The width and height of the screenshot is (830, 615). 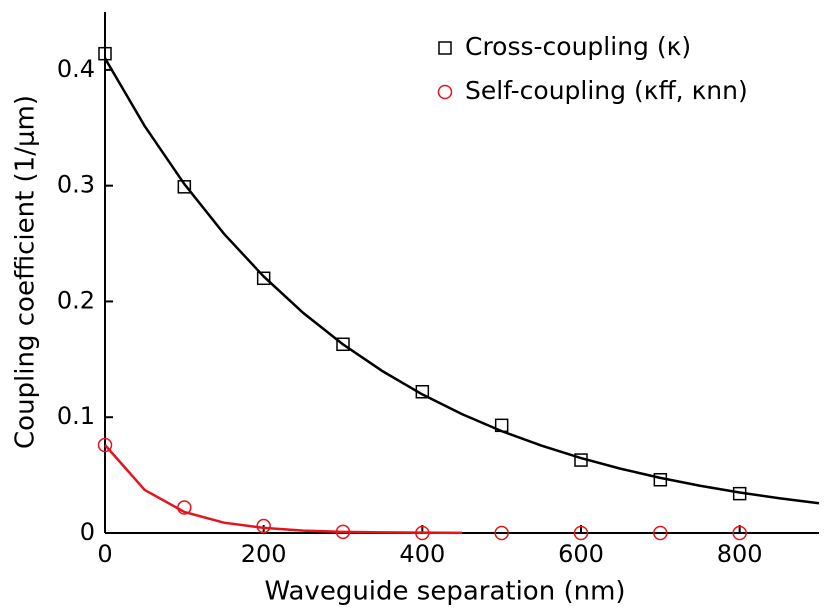 I want to click on legend-label: Cross-coupling (κ), so click(x=578, y=46).